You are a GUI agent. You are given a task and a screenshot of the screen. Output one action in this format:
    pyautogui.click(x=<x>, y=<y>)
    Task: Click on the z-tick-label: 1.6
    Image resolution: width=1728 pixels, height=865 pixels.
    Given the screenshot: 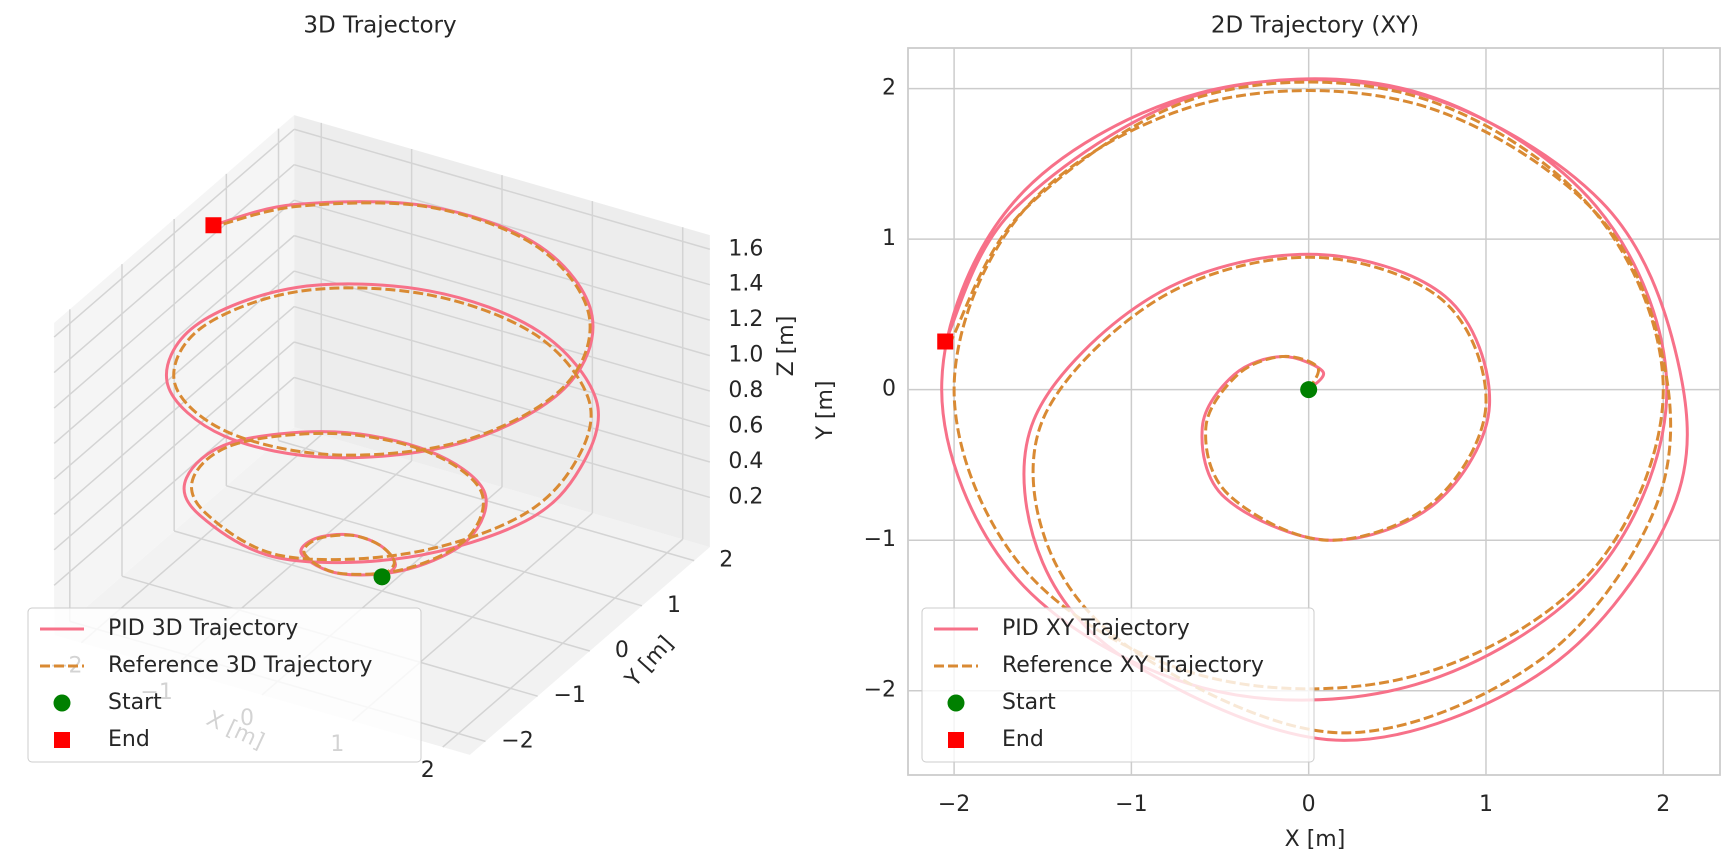 What is the action you would take?
    pyautogui.click(x=745, y=248)
    